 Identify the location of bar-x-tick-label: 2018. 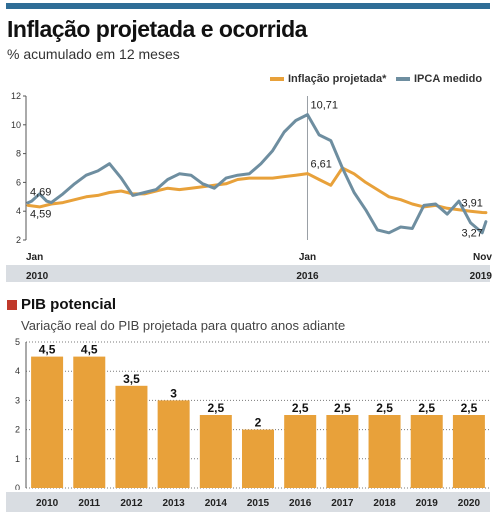
(384, 503).